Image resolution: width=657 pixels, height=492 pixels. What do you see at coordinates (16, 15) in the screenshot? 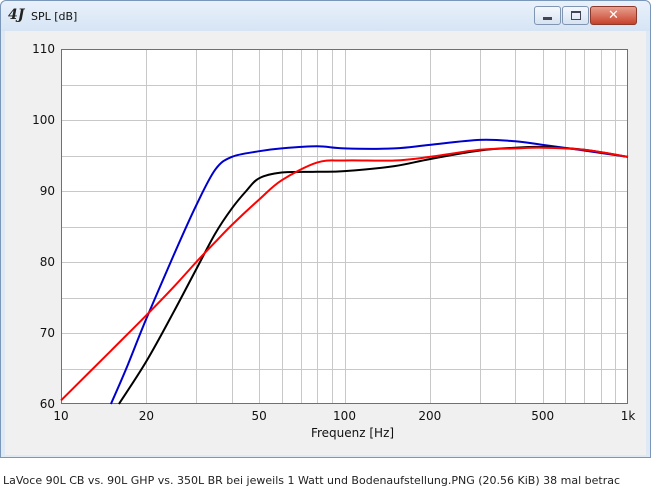
I see `app-logo-icon: 4J` at bounding box center [16, 15].